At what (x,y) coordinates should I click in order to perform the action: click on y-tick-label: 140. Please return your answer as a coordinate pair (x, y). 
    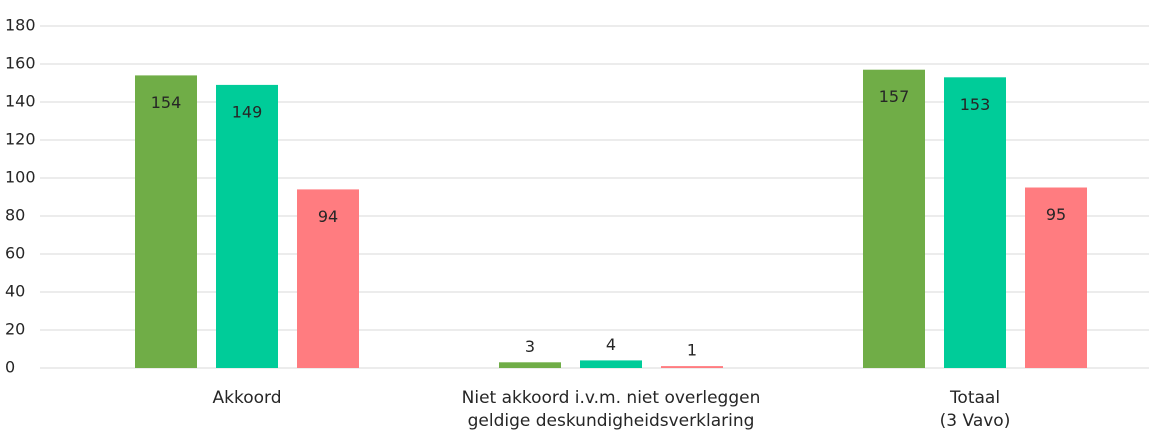
    Looking at the image, I should click on (20, 101).